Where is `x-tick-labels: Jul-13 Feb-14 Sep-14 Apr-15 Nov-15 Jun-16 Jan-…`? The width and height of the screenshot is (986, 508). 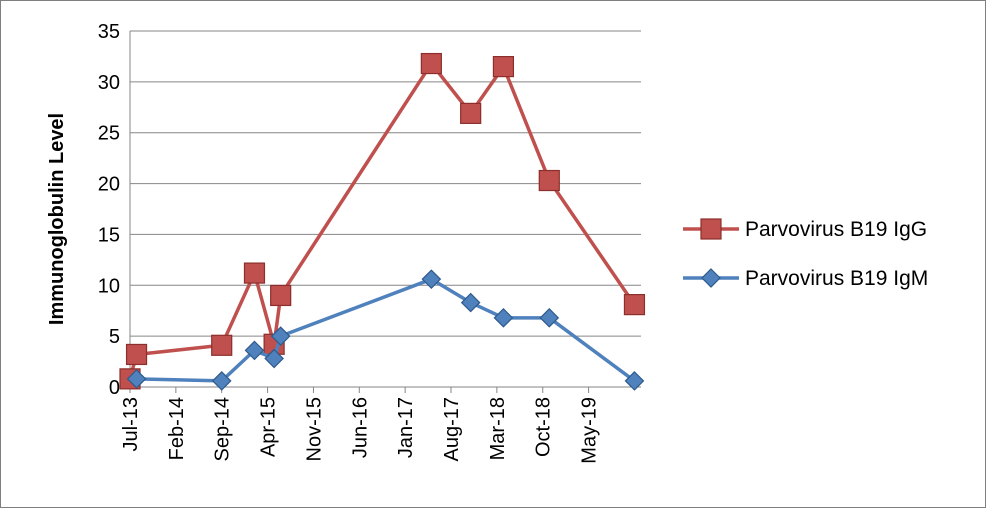 x-tick-labels: Jul-13 Feb-14 Sep-14 Apr-15 Nov-15 Jun-16 Jan-… is located at coordinates (360, 430).